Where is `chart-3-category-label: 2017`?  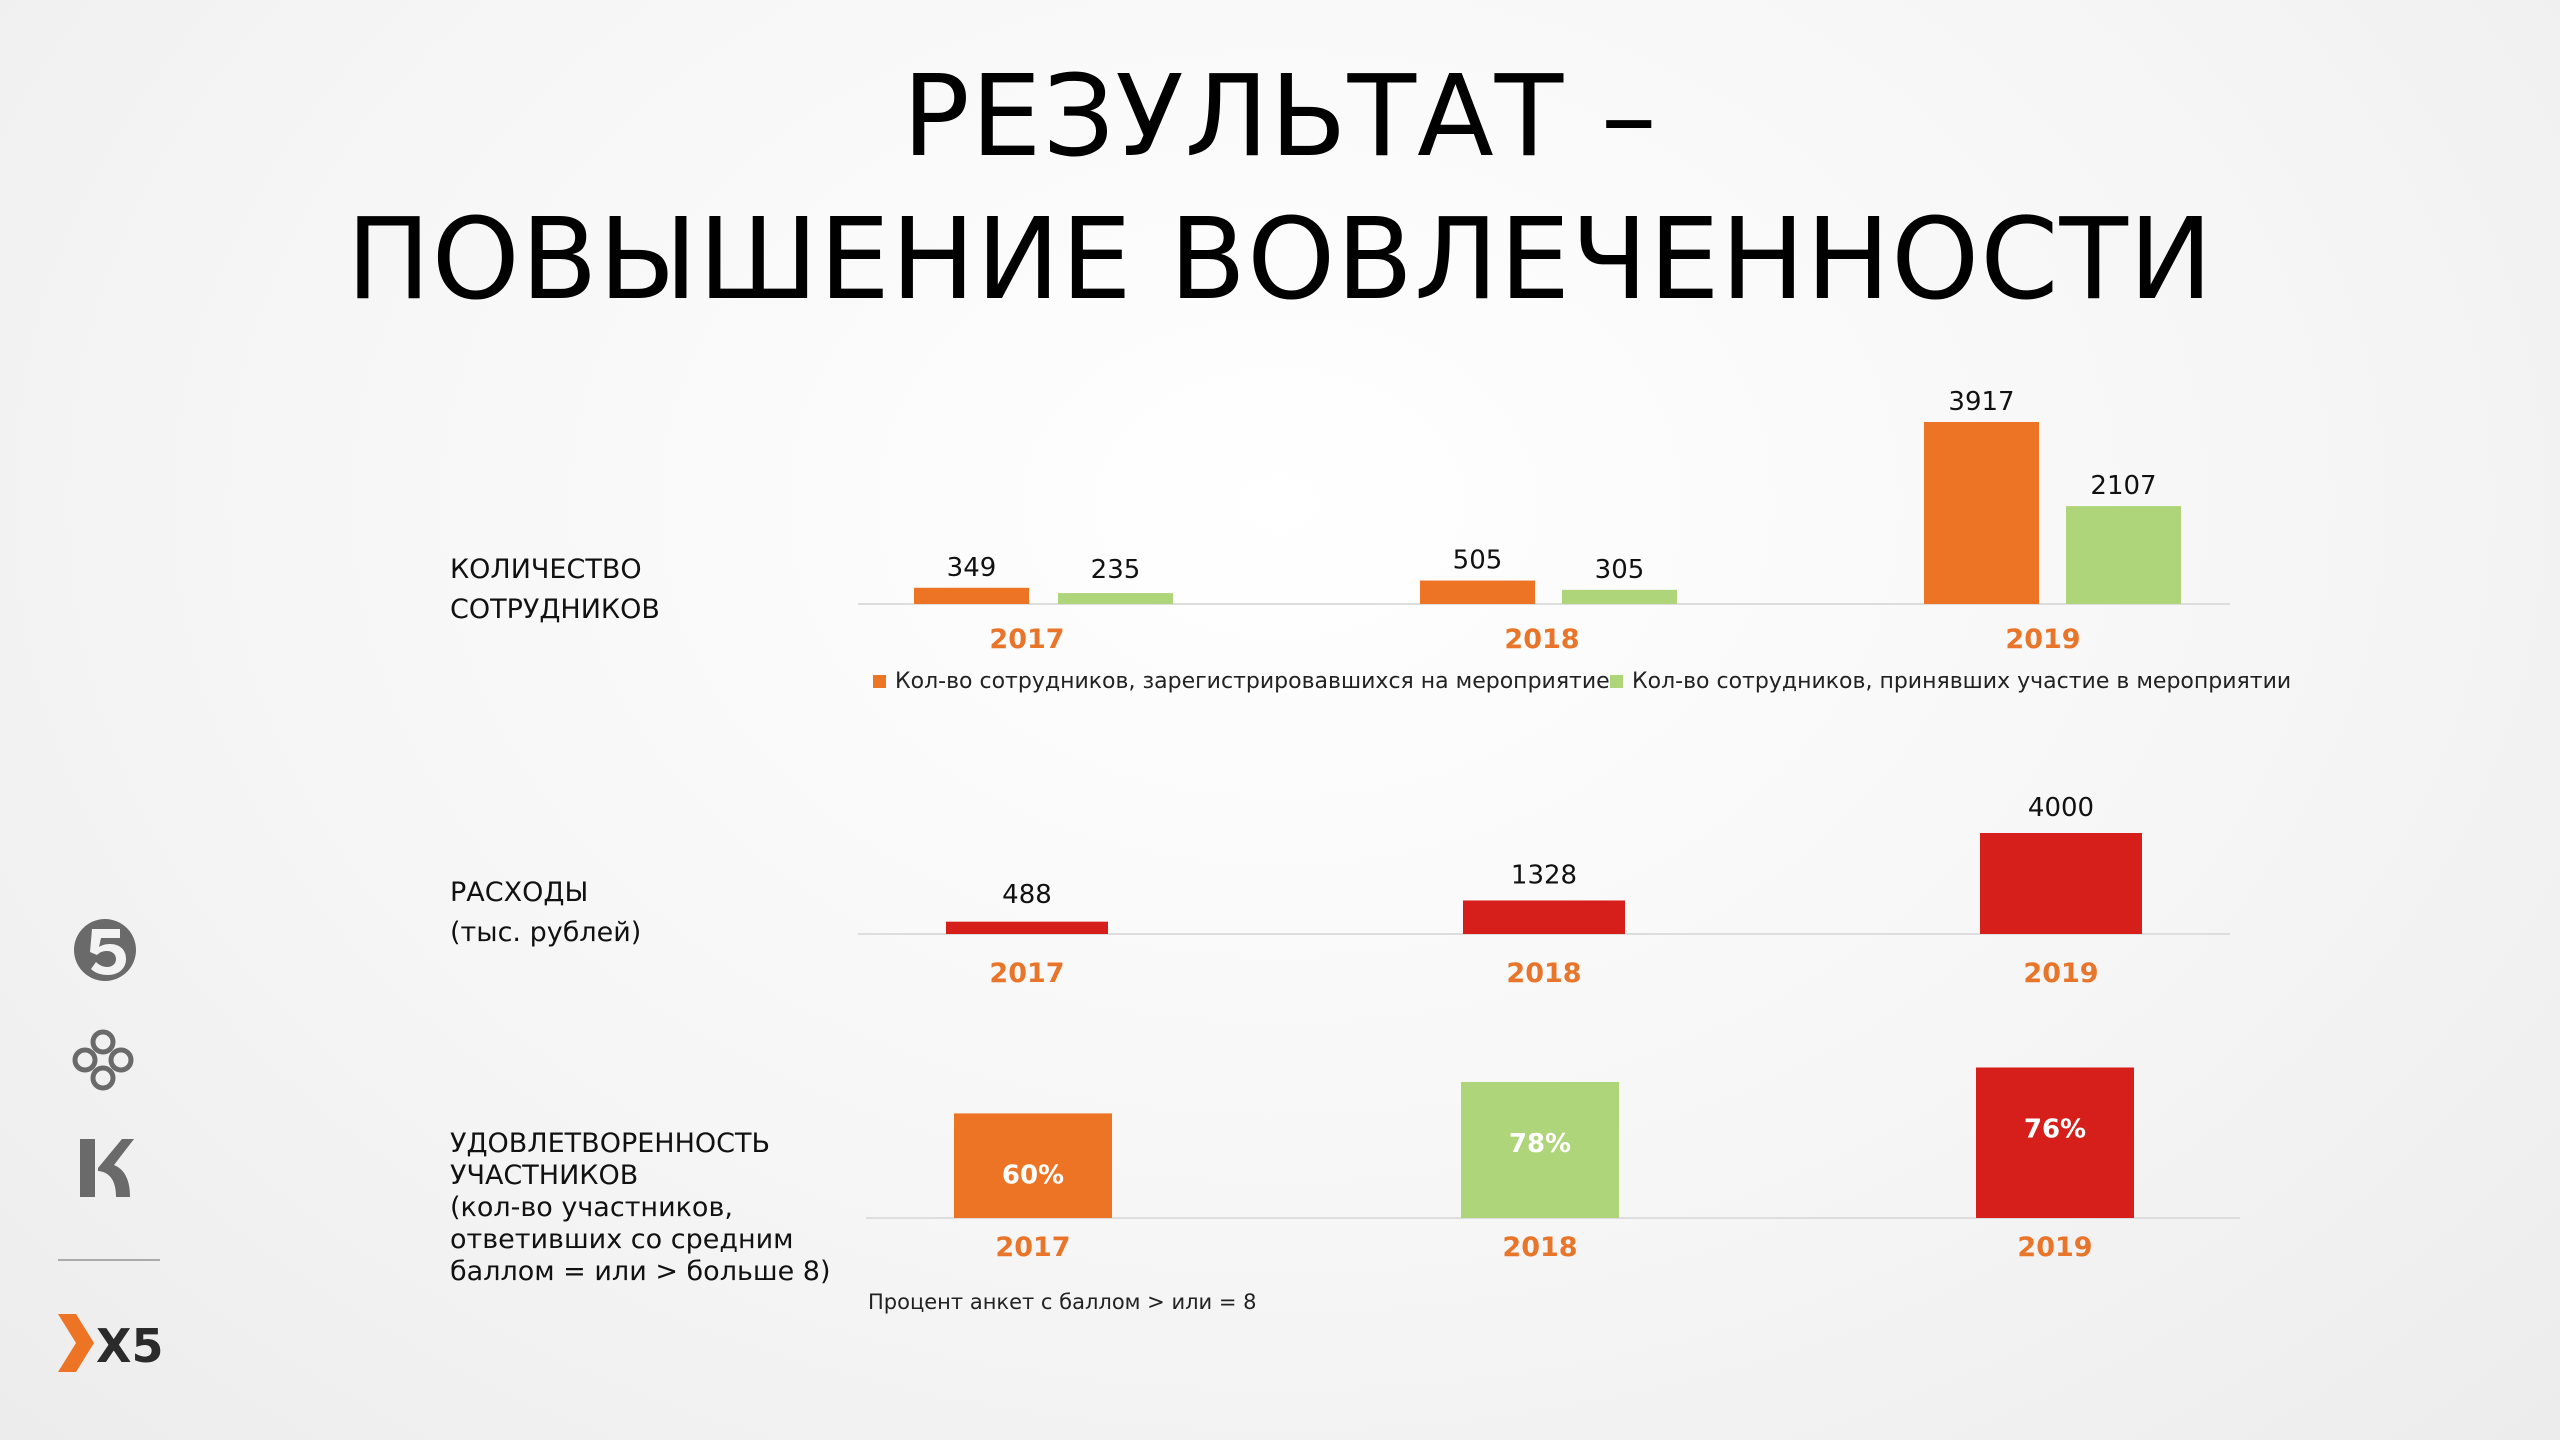 chart-3-category-label: 2017 is located at coordinates (1032, 1247).